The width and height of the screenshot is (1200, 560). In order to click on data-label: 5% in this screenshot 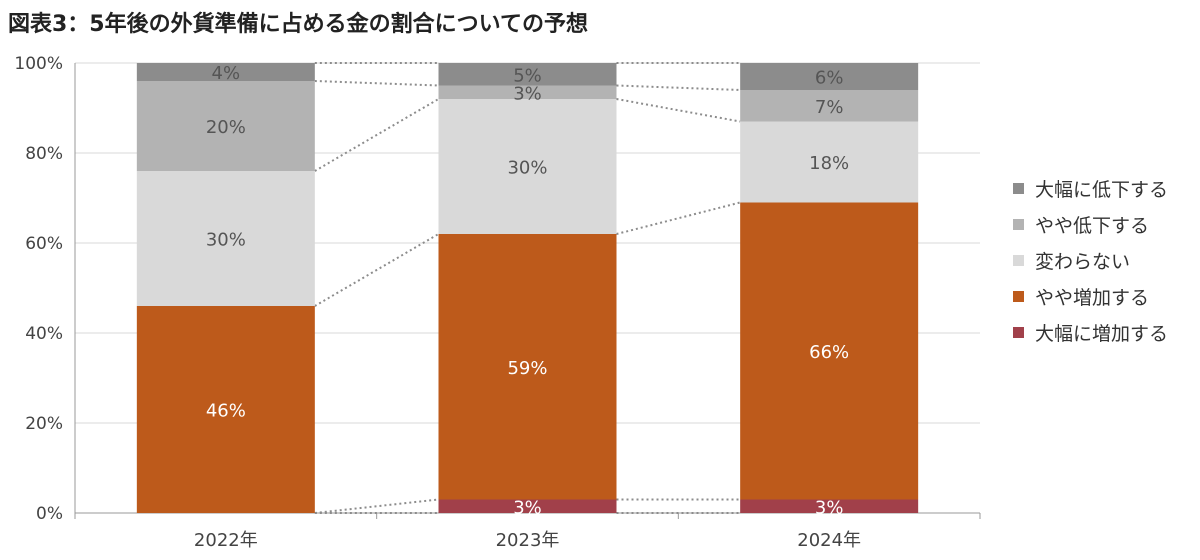, I will do `click(527, 75)`.